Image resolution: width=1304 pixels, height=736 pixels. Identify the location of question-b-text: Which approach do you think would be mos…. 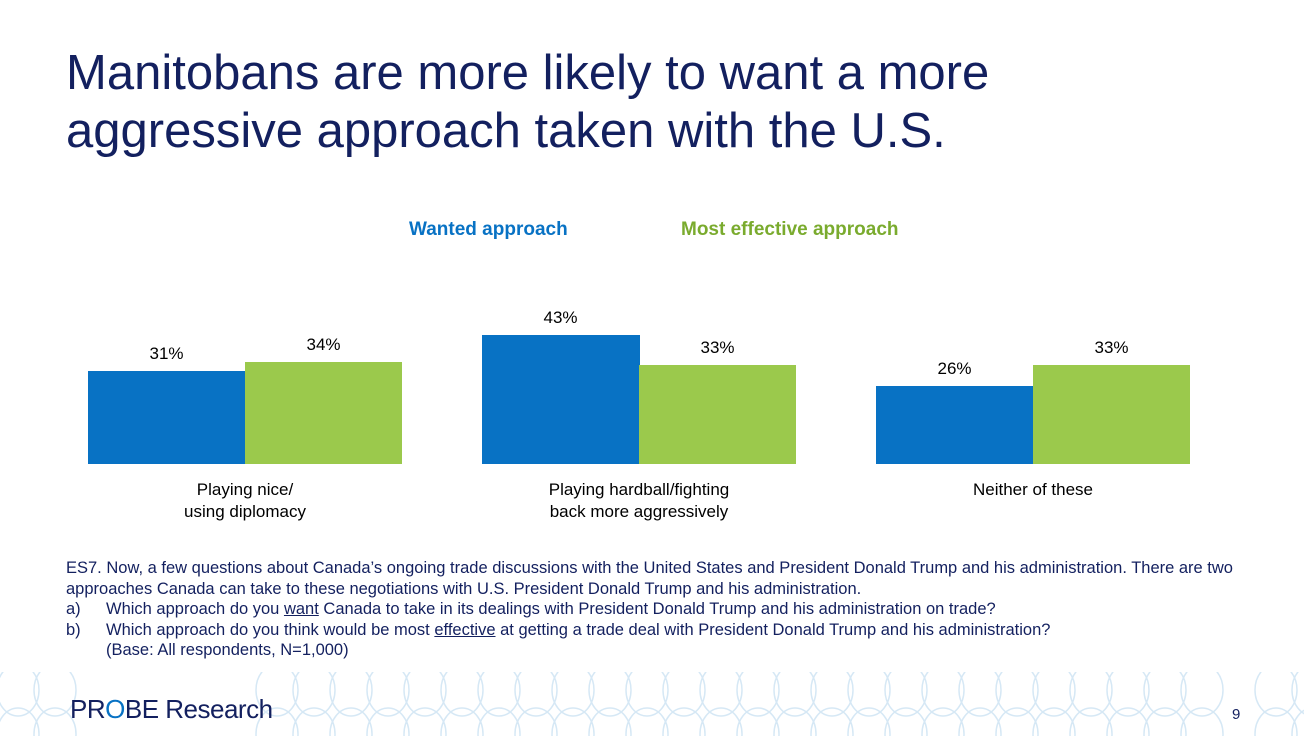
(270, 629).